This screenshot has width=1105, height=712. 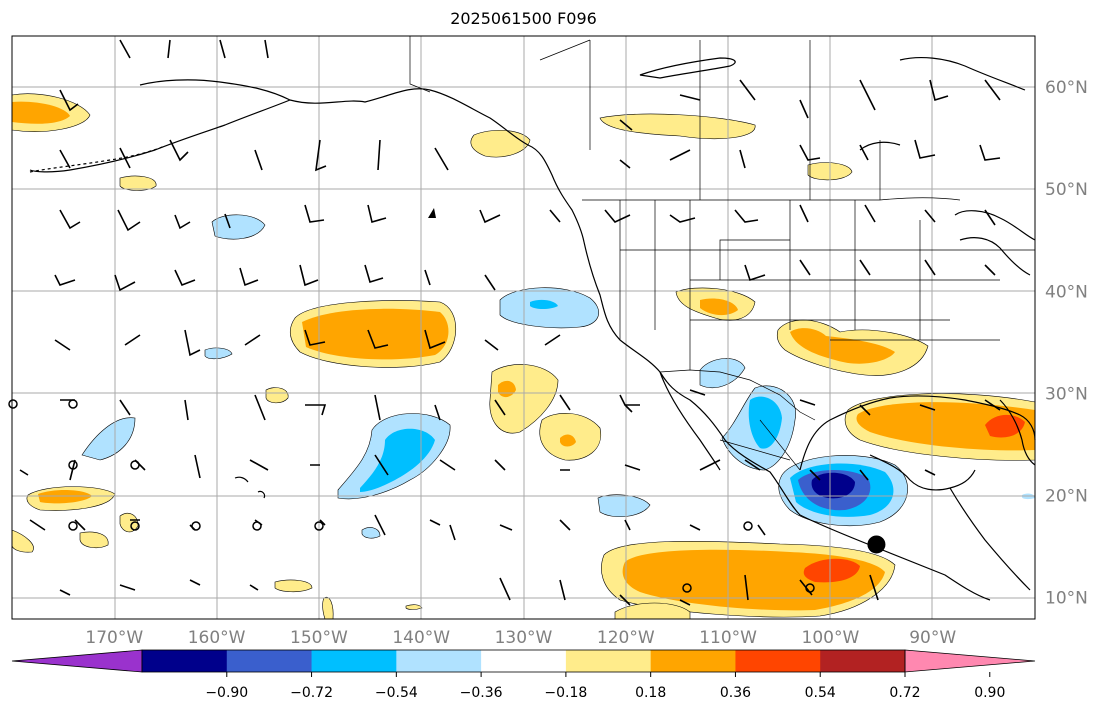 I want to click on colorbar-tick-label: 0.18, so click(x=650, y=693).